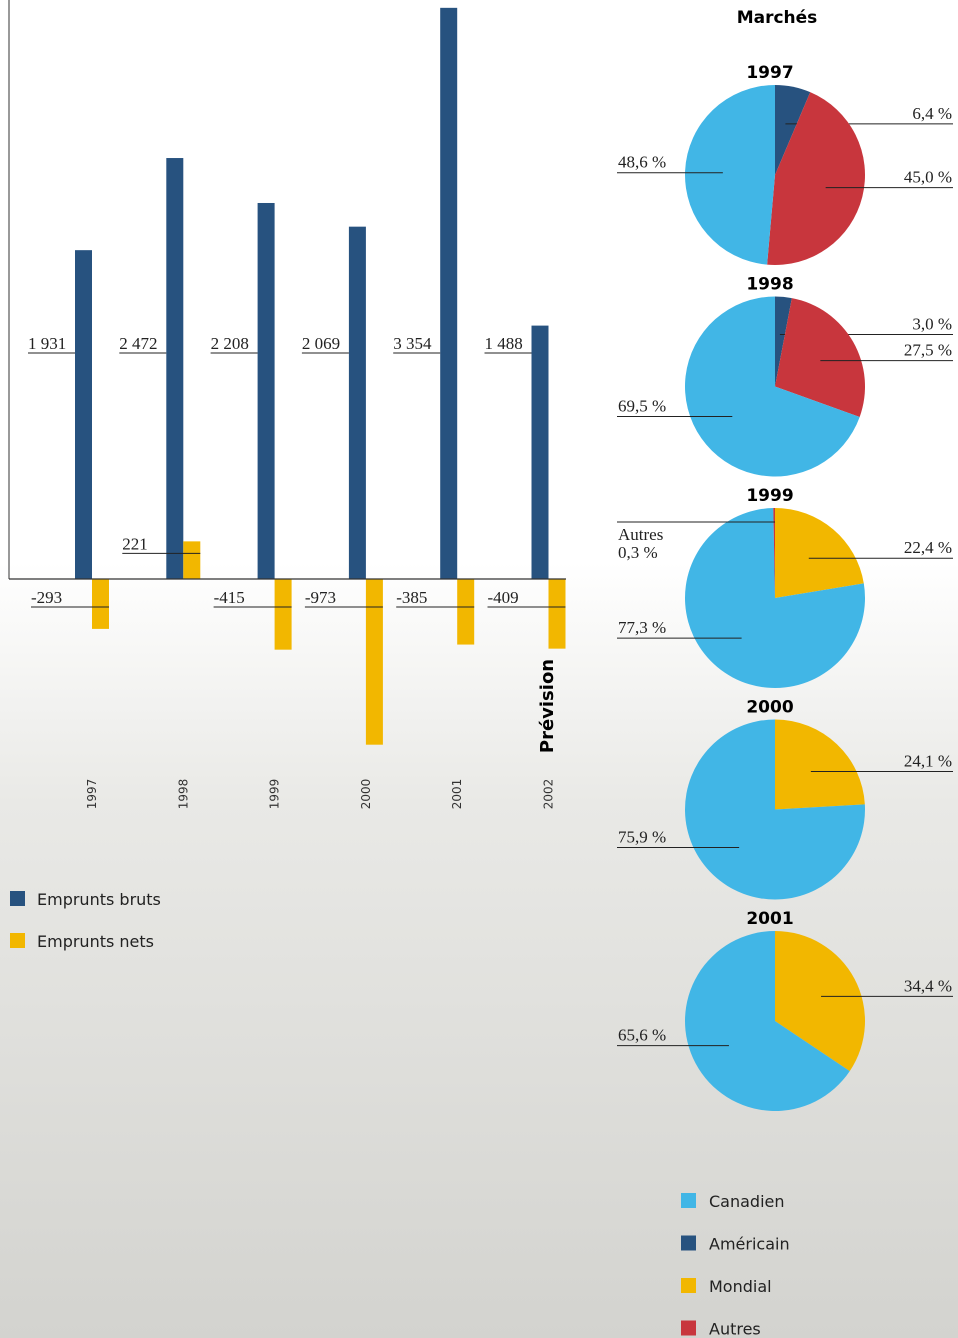  What do you see at coordinates (642, 162) in the screenshot?
I see `value-label: 48,6 %` at bounding box center [642, 162].